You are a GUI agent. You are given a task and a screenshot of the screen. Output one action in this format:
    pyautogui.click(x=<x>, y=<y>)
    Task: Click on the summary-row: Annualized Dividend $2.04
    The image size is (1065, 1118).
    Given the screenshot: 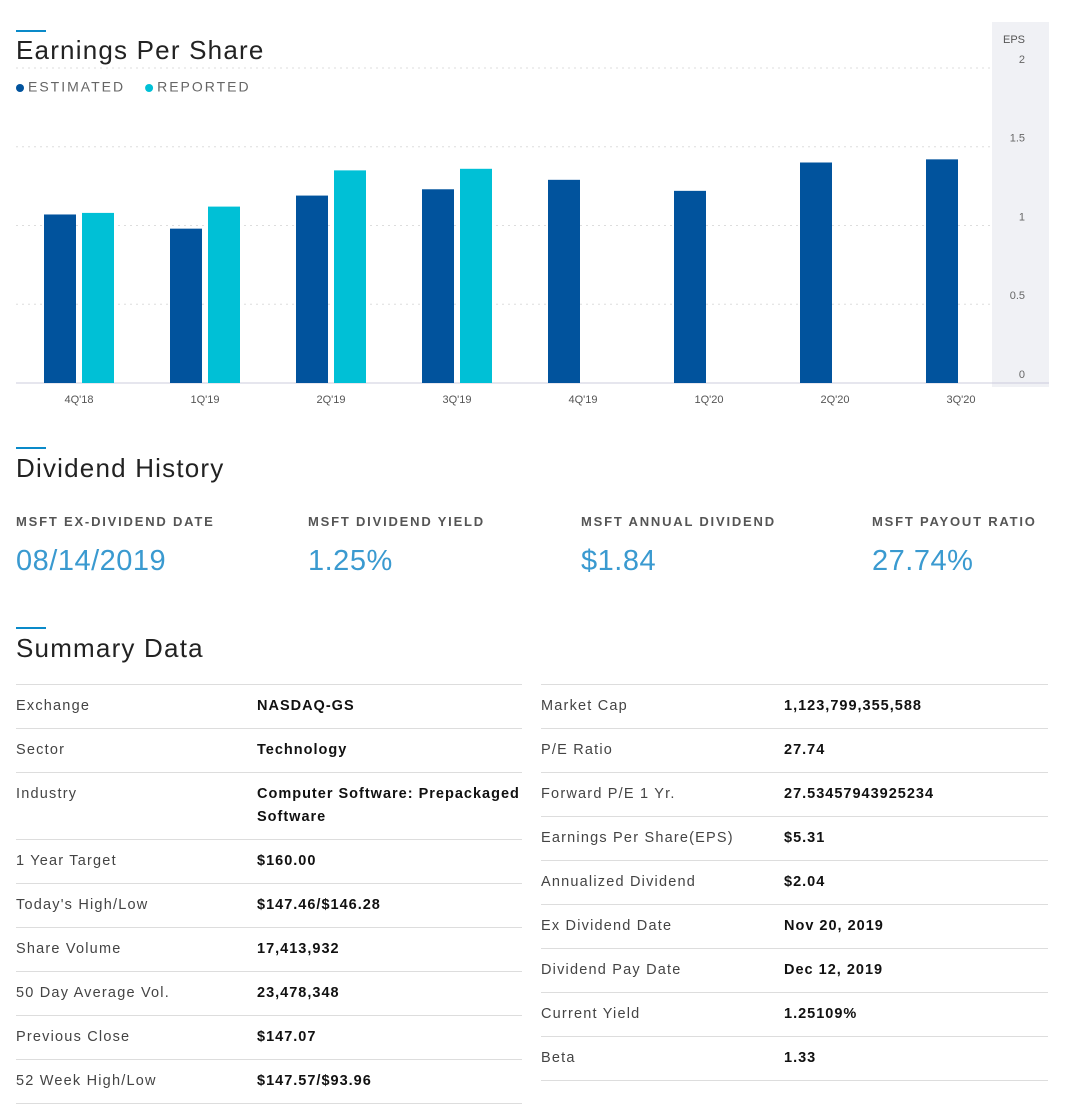 What is the action you would take?
    pyautogui.click(x=794, y=882)
    